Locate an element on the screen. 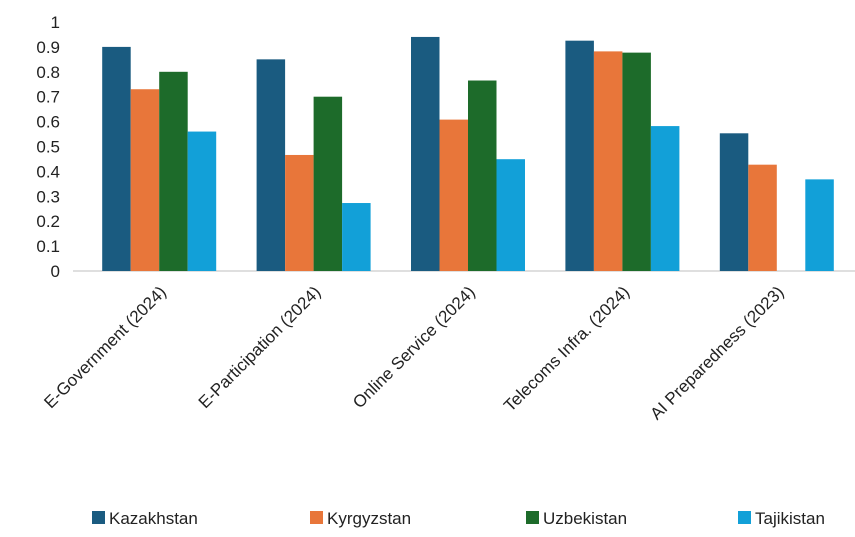 This screenshot has width=855, height=537. y-tick-label: 0.9 is located at coordinates (48, 47).